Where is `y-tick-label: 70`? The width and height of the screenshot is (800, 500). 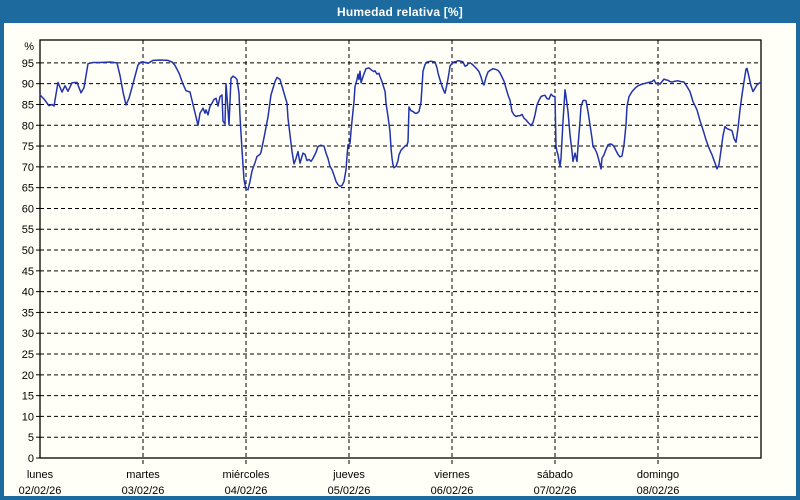 y-tick-label: 70 is located at coordinates (28, 168).